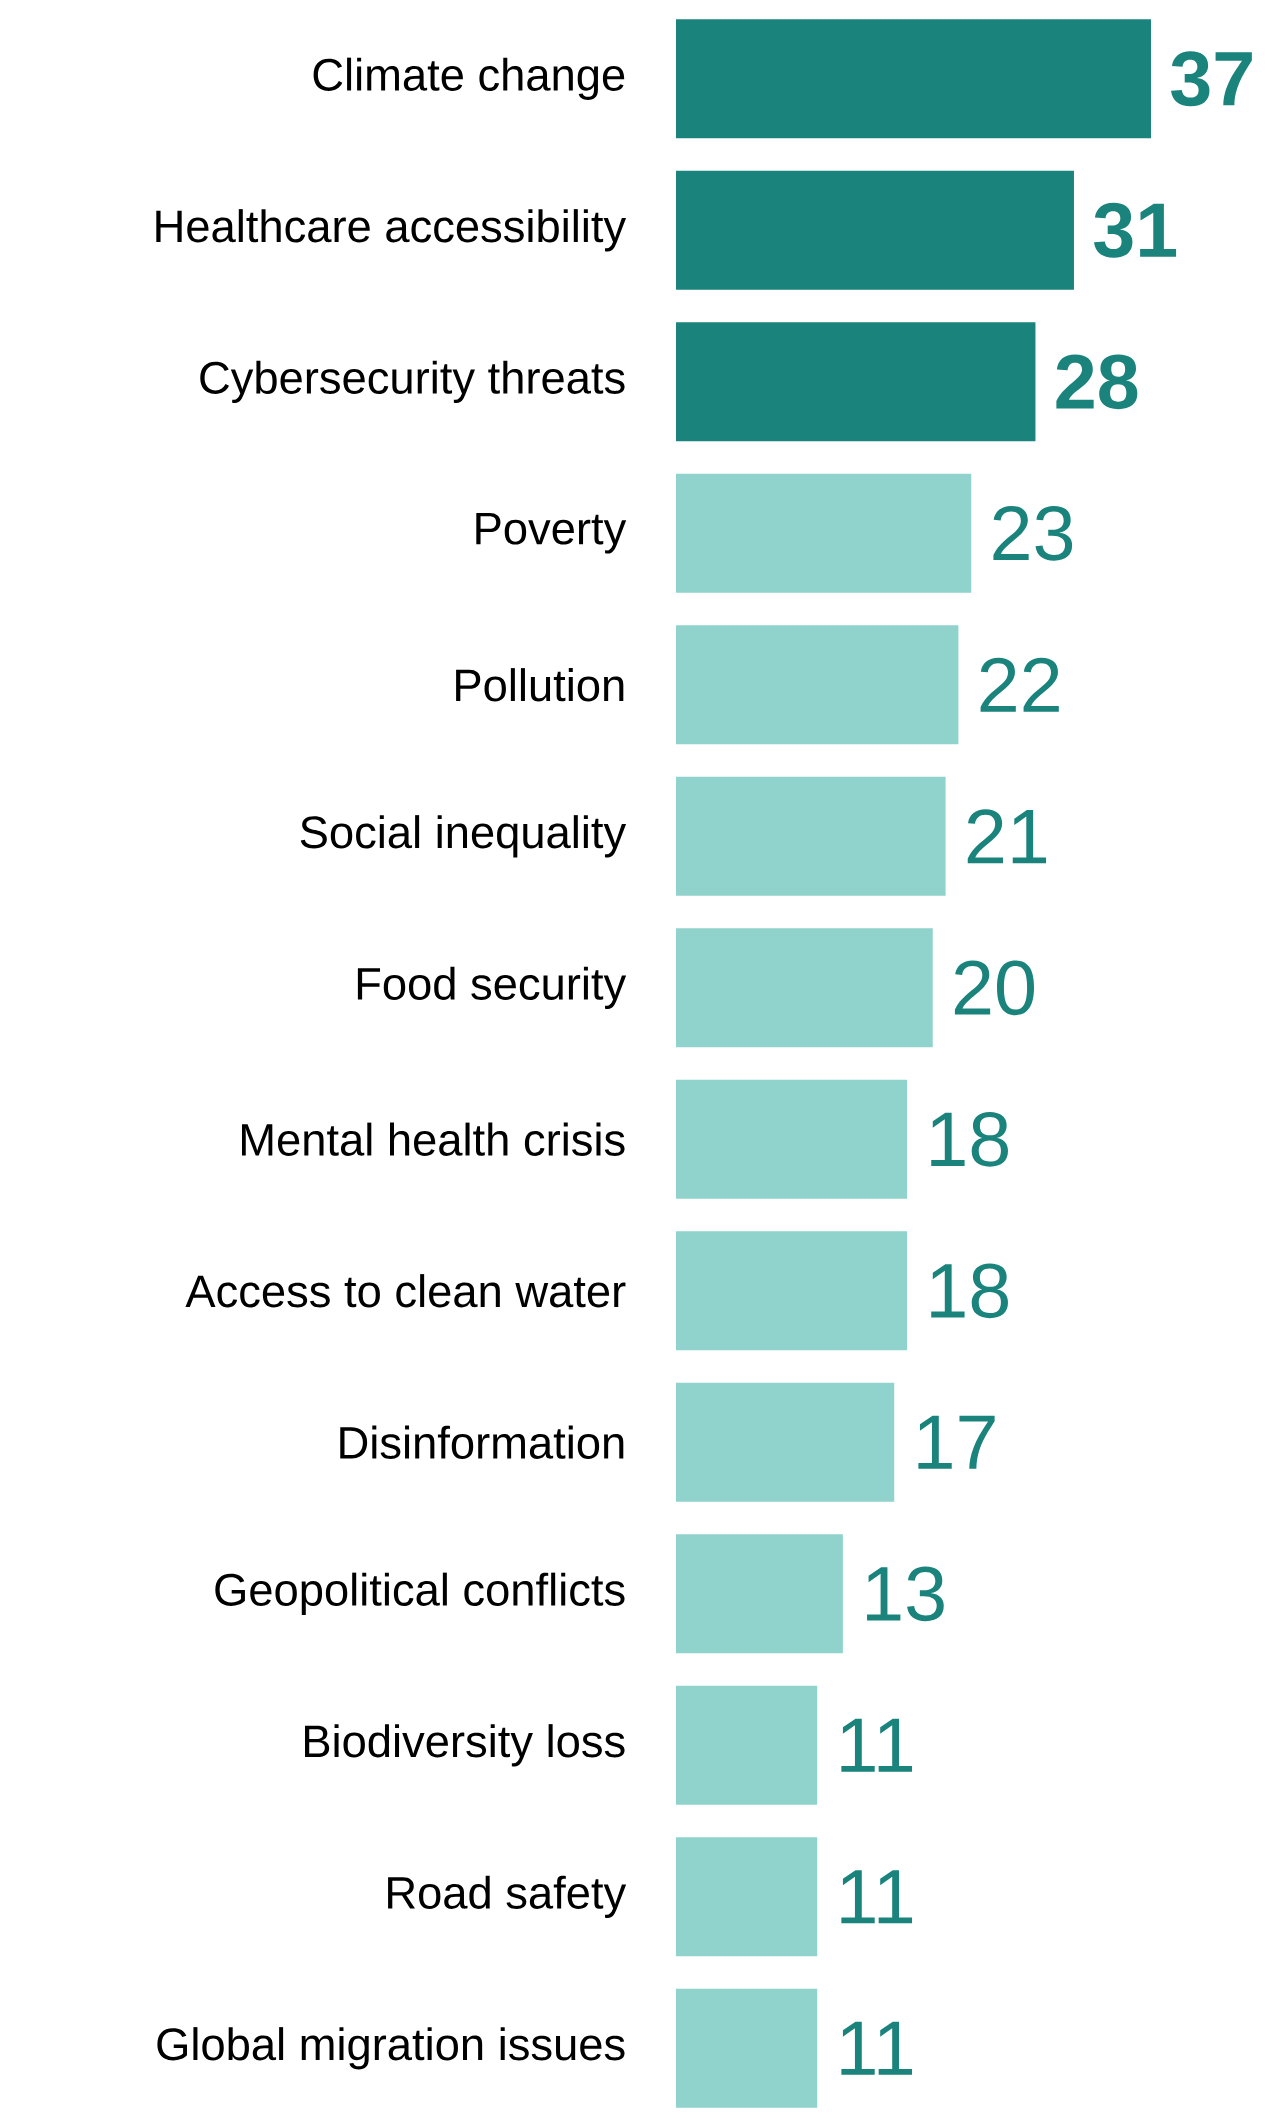 This screenshot has height=2127, width=1266. I want to click on data-label: 21, so click(1007, 836).